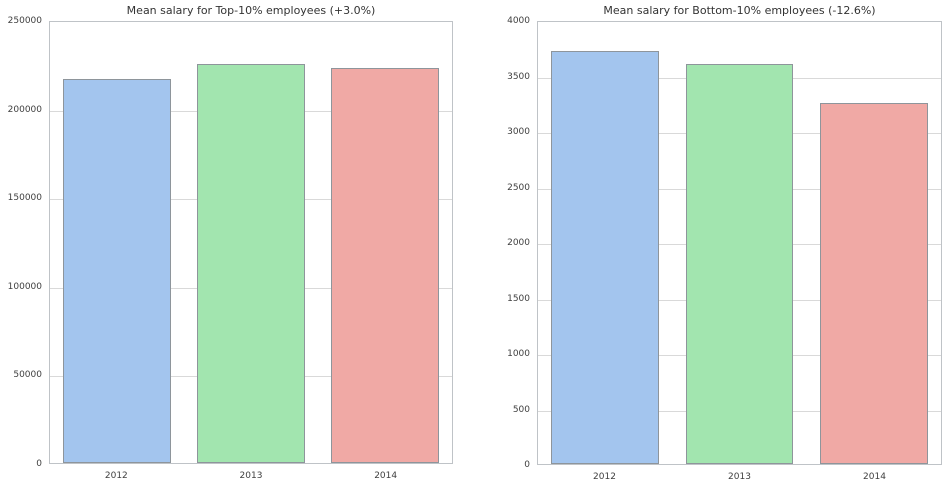 This screenshot has width=947, height=489. I want to click on y-tick-label: 150000, so click(24, 198).